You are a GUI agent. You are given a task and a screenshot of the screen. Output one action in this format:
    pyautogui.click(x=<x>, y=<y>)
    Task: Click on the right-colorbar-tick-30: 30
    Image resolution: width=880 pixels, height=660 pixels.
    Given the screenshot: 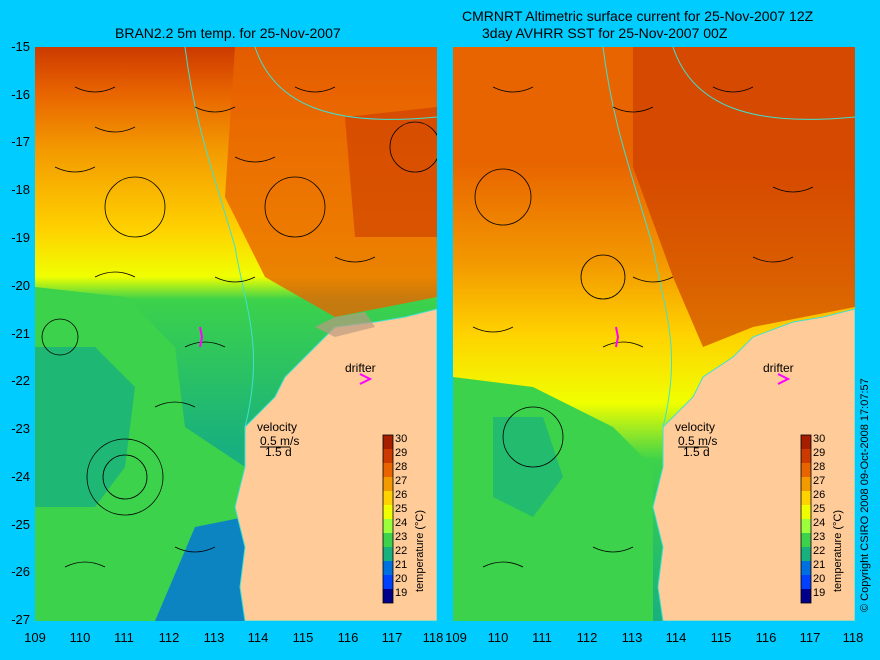 What is the action you would take?
    pyautogui.click(x=819, y=439)
    